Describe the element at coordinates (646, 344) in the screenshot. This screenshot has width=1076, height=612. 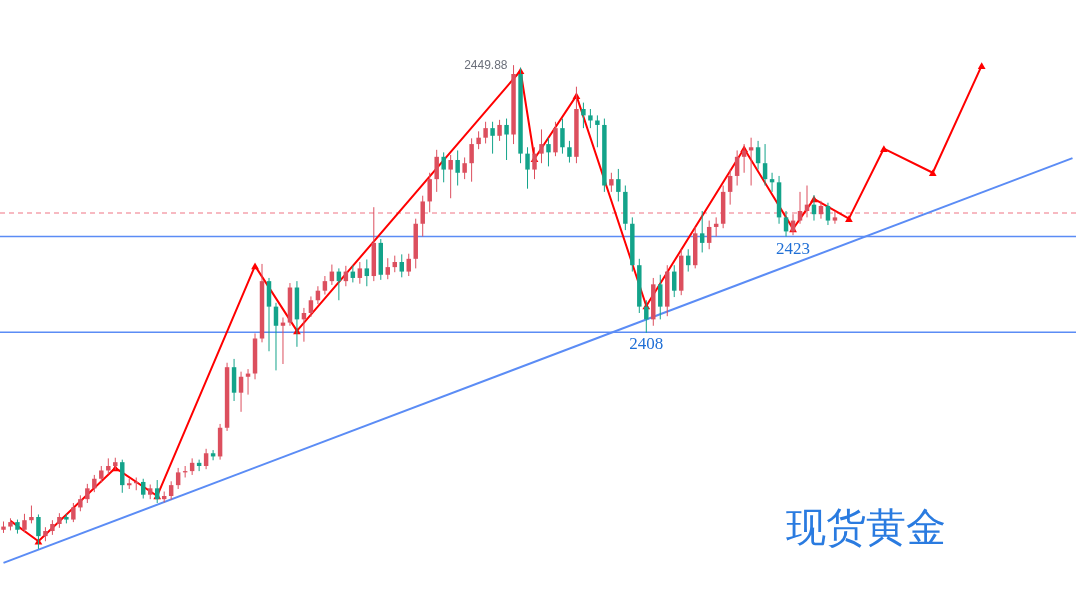
I see `ref-line-label: 2408` at that location.